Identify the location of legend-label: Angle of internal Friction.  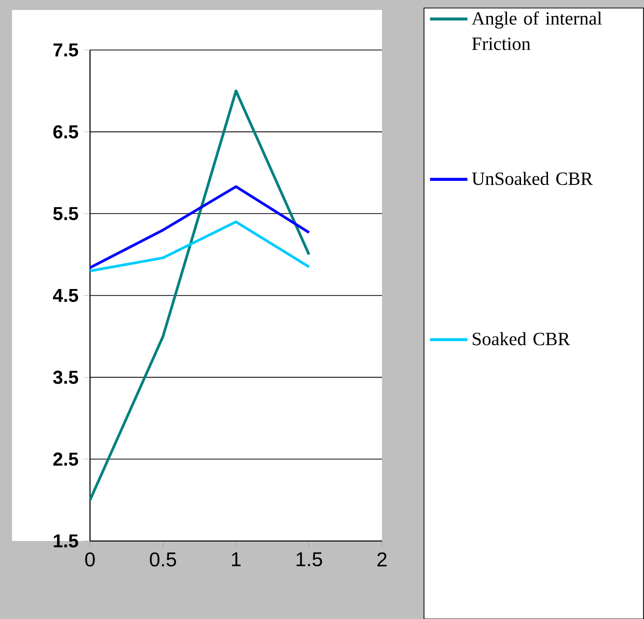
(537, 30).